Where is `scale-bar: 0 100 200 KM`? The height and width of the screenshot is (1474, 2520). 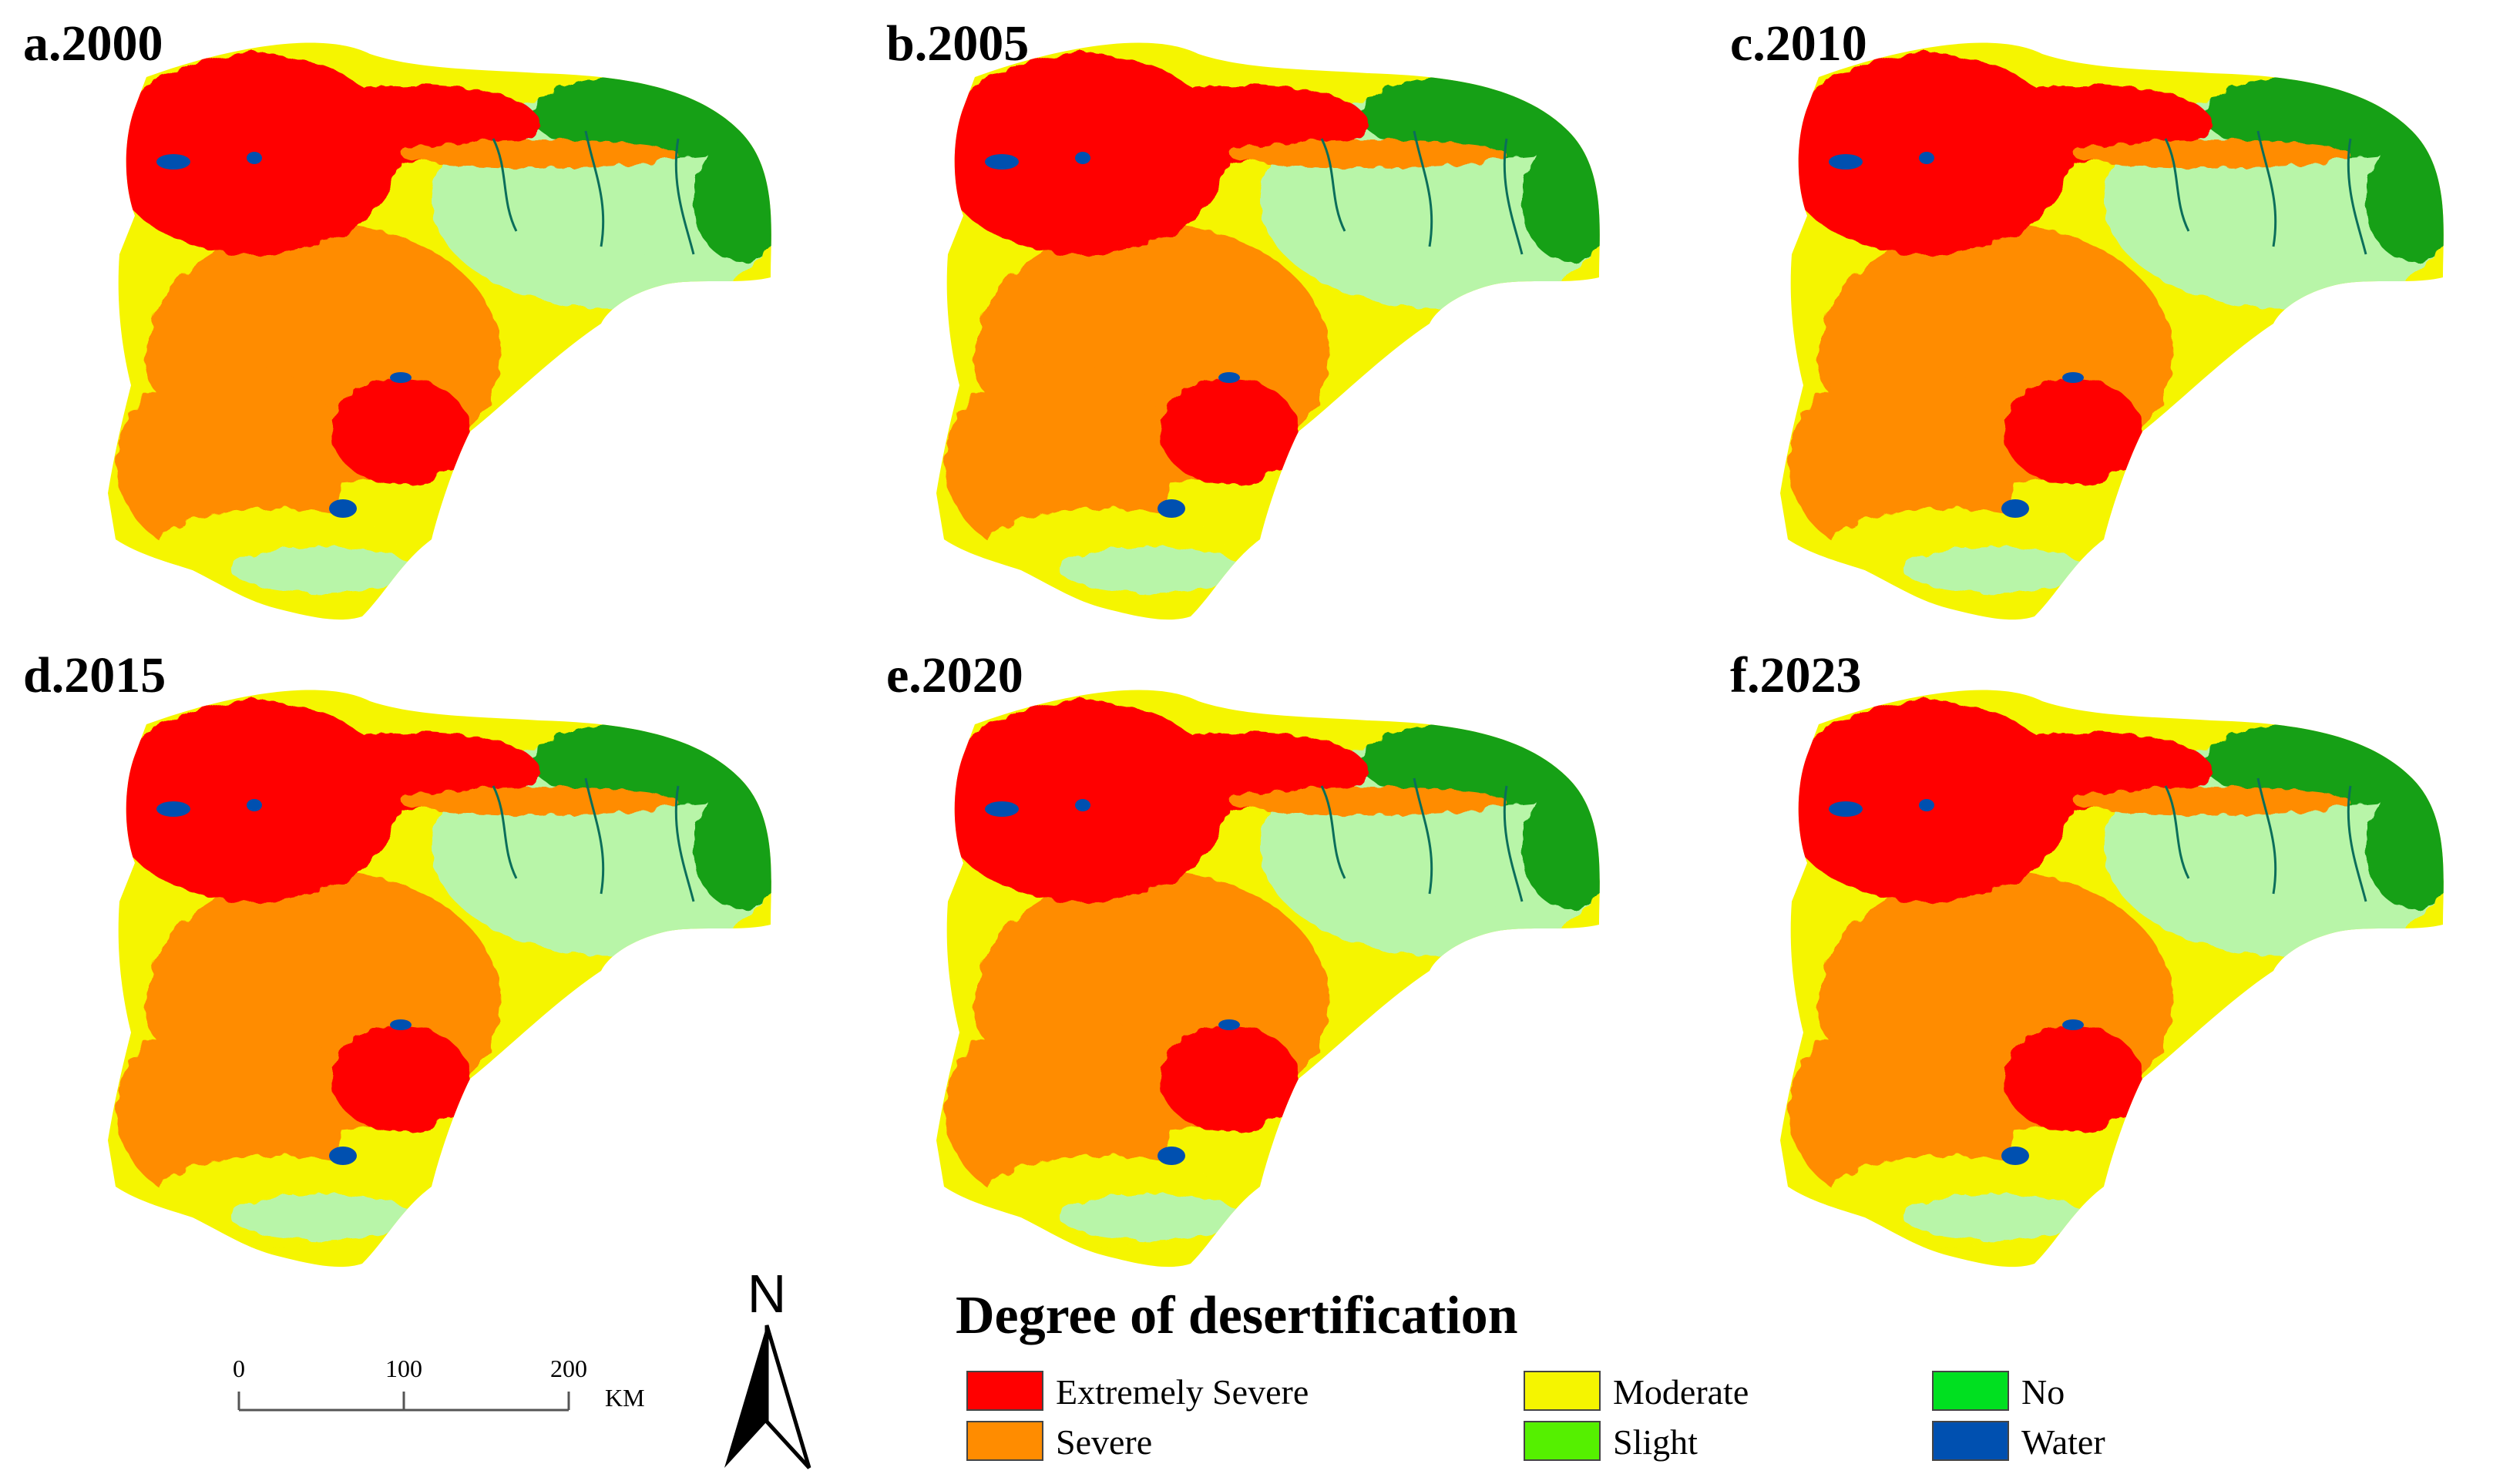
scale-bar: 0 100 200 KM is located at coordinates (439, 1383).